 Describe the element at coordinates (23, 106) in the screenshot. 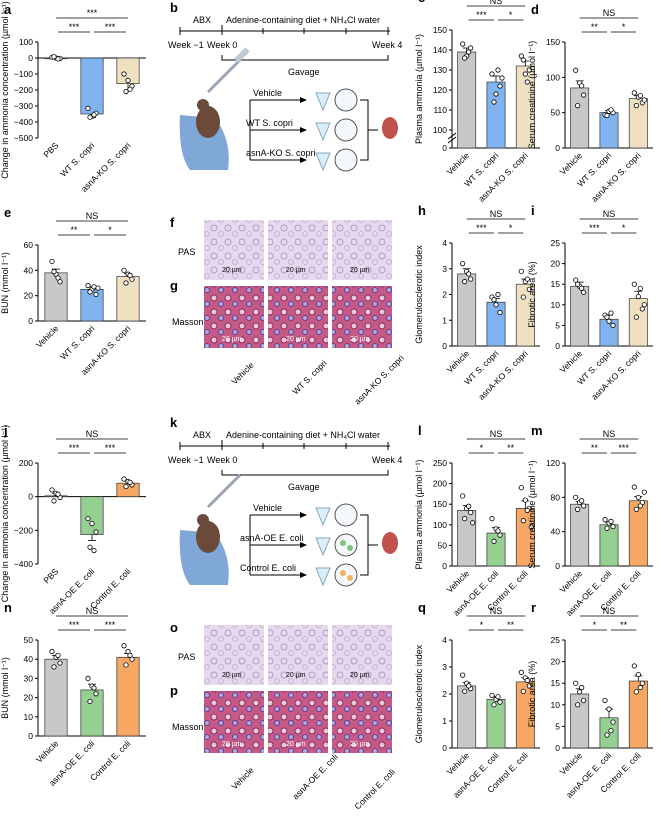

I see `y-tick-label: −300` at that location.